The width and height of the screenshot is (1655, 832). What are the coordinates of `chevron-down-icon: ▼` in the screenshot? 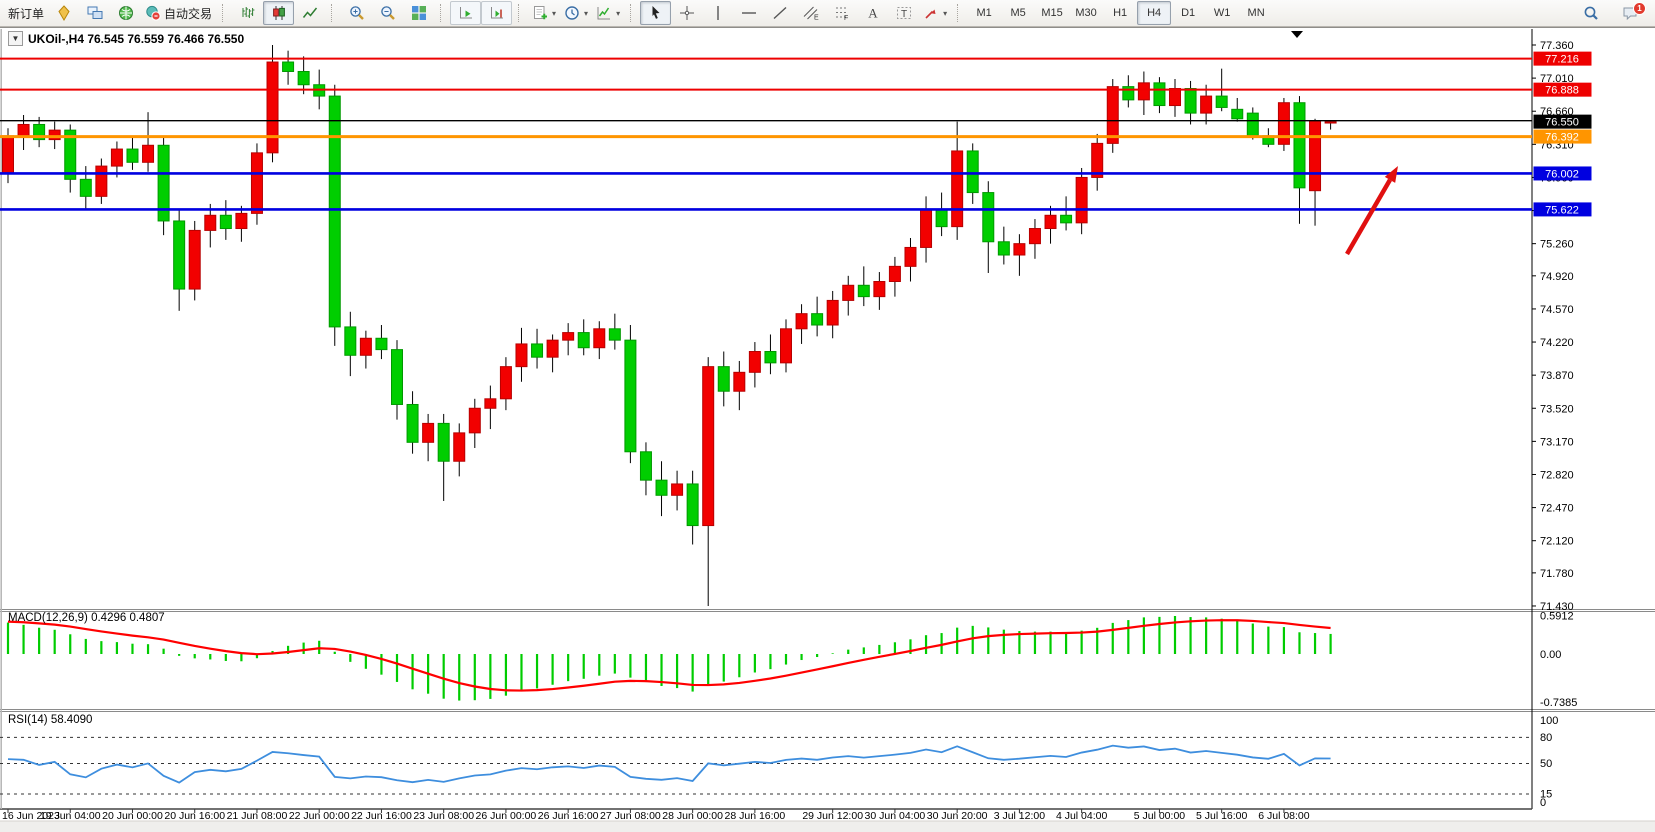 It's located at (15, 38).